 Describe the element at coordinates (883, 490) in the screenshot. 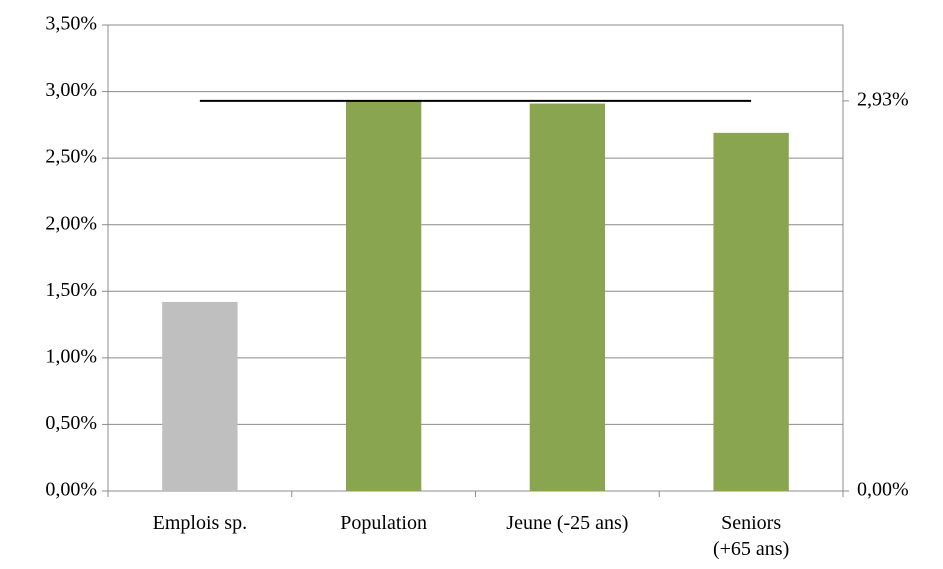

I see `y2-tick-label: 0,00%` at that location.